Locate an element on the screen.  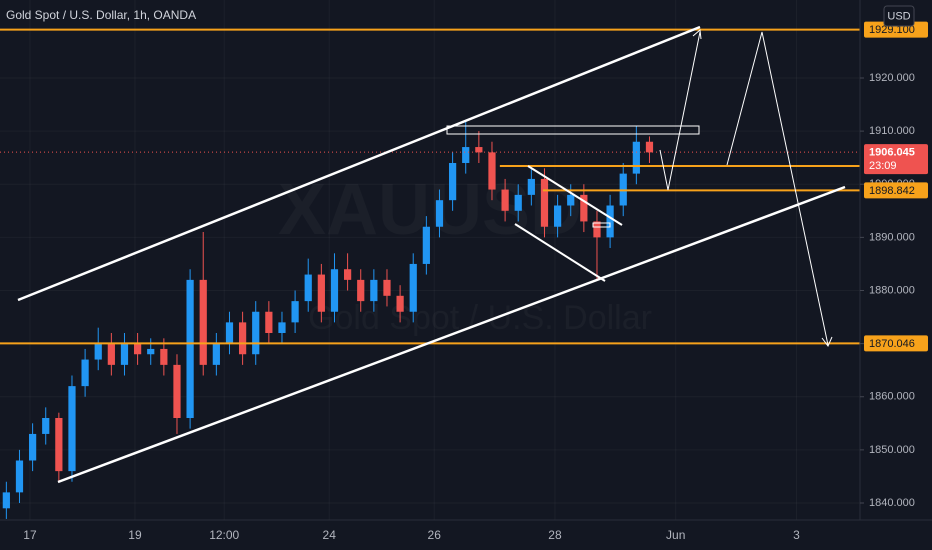
x-tick-label: 19 is located at coordinates (135, 535).